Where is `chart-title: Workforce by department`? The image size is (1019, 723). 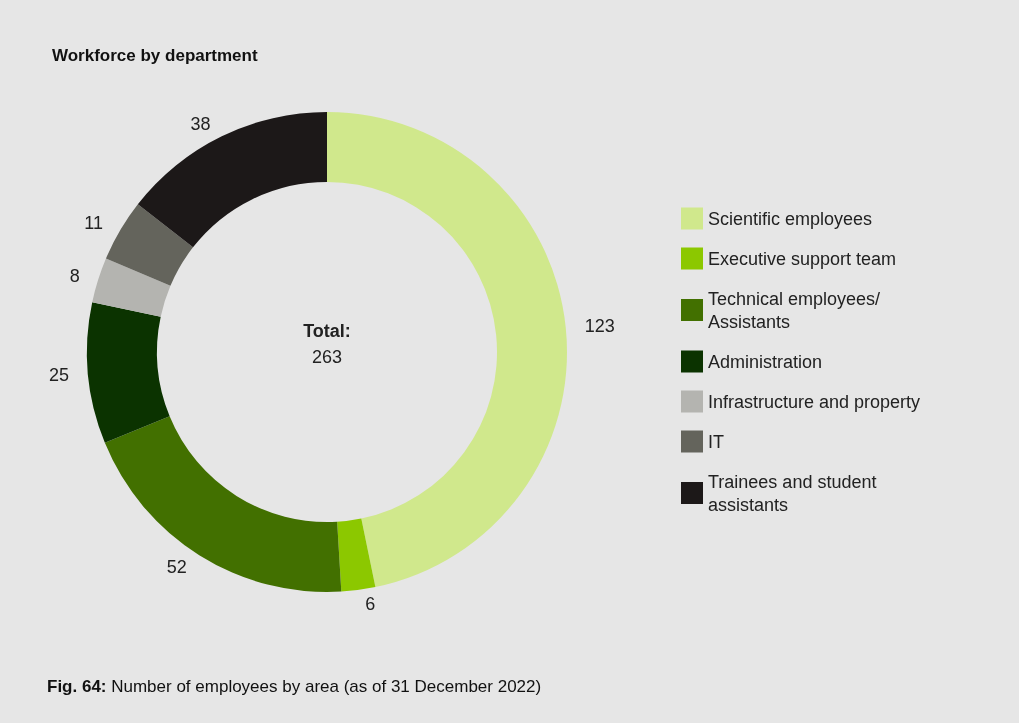 chart-title: Workforce by department is located at coordinates (155, 55).